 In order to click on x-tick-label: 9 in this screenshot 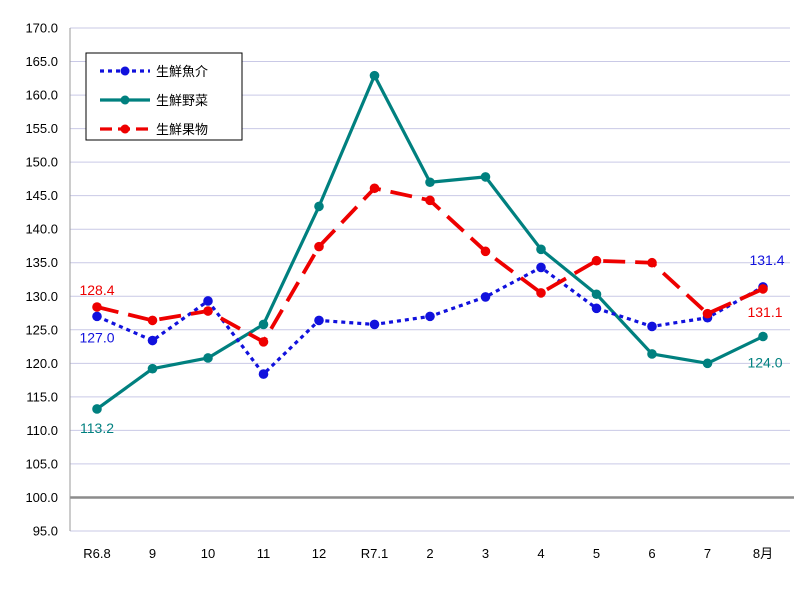, I will do `click(152, 553)`.